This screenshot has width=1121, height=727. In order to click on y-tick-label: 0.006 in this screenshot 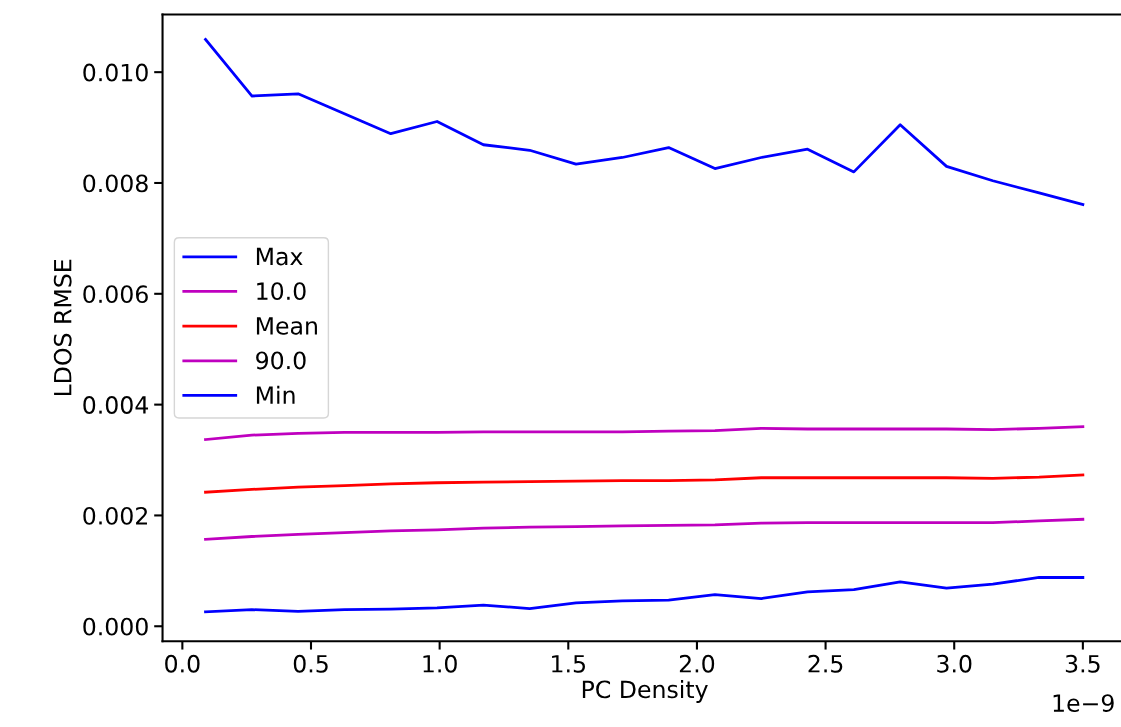, I will do `click(115, 294)`.